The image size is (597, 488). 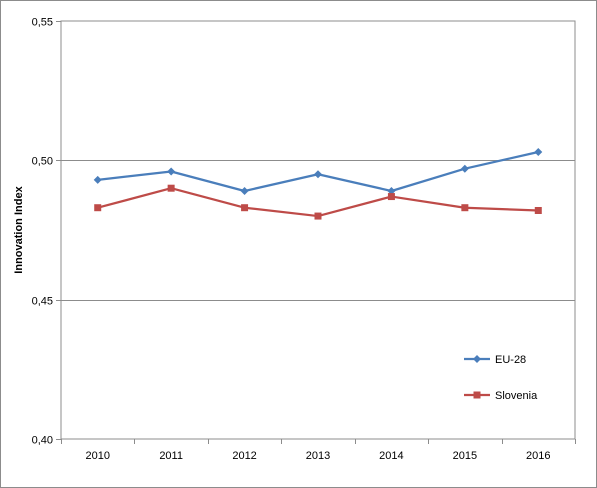 I want to click on x-tick-label: 2012, so click(x=244, y=456).